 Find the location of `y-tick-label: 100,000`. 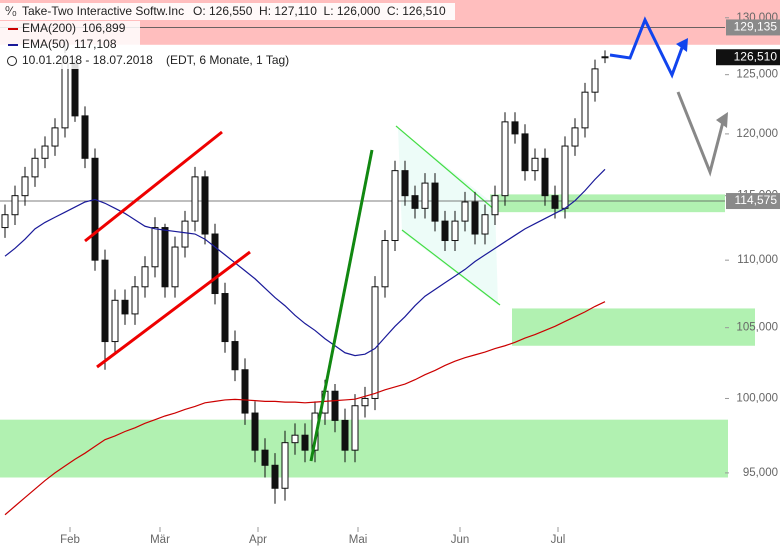

y-tick-label: 100,000 is located at coordinates (757, 399).